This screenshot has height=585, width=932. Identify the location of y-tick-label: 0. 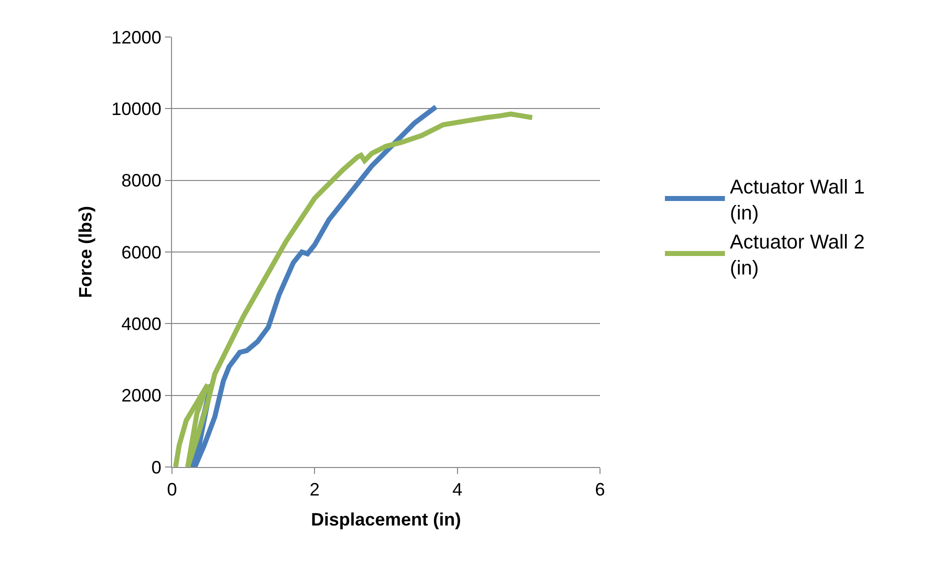
(156, 467).